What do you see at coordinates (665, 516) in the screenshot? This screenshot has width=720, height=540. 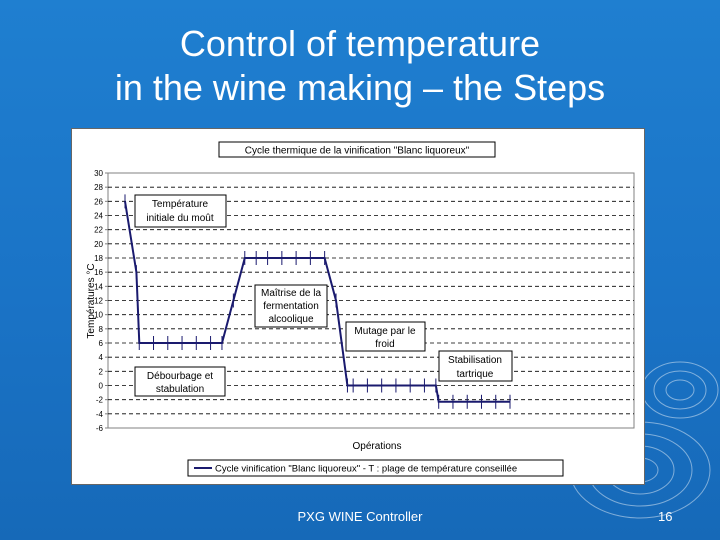 I see `page-number: 16` at bounding box center [665, 516].